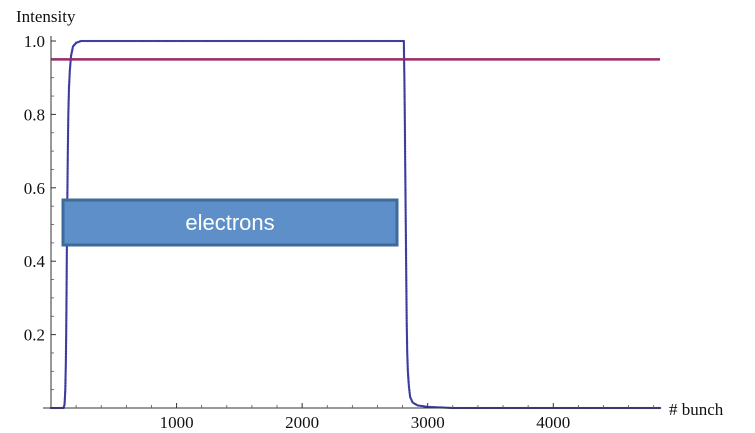 This screenshot has height=433, width=755. What do you see at coordinates (34, 188) in the screenshot?
I see `y-tick-label: 0.6` at bounding box center [34, 188].